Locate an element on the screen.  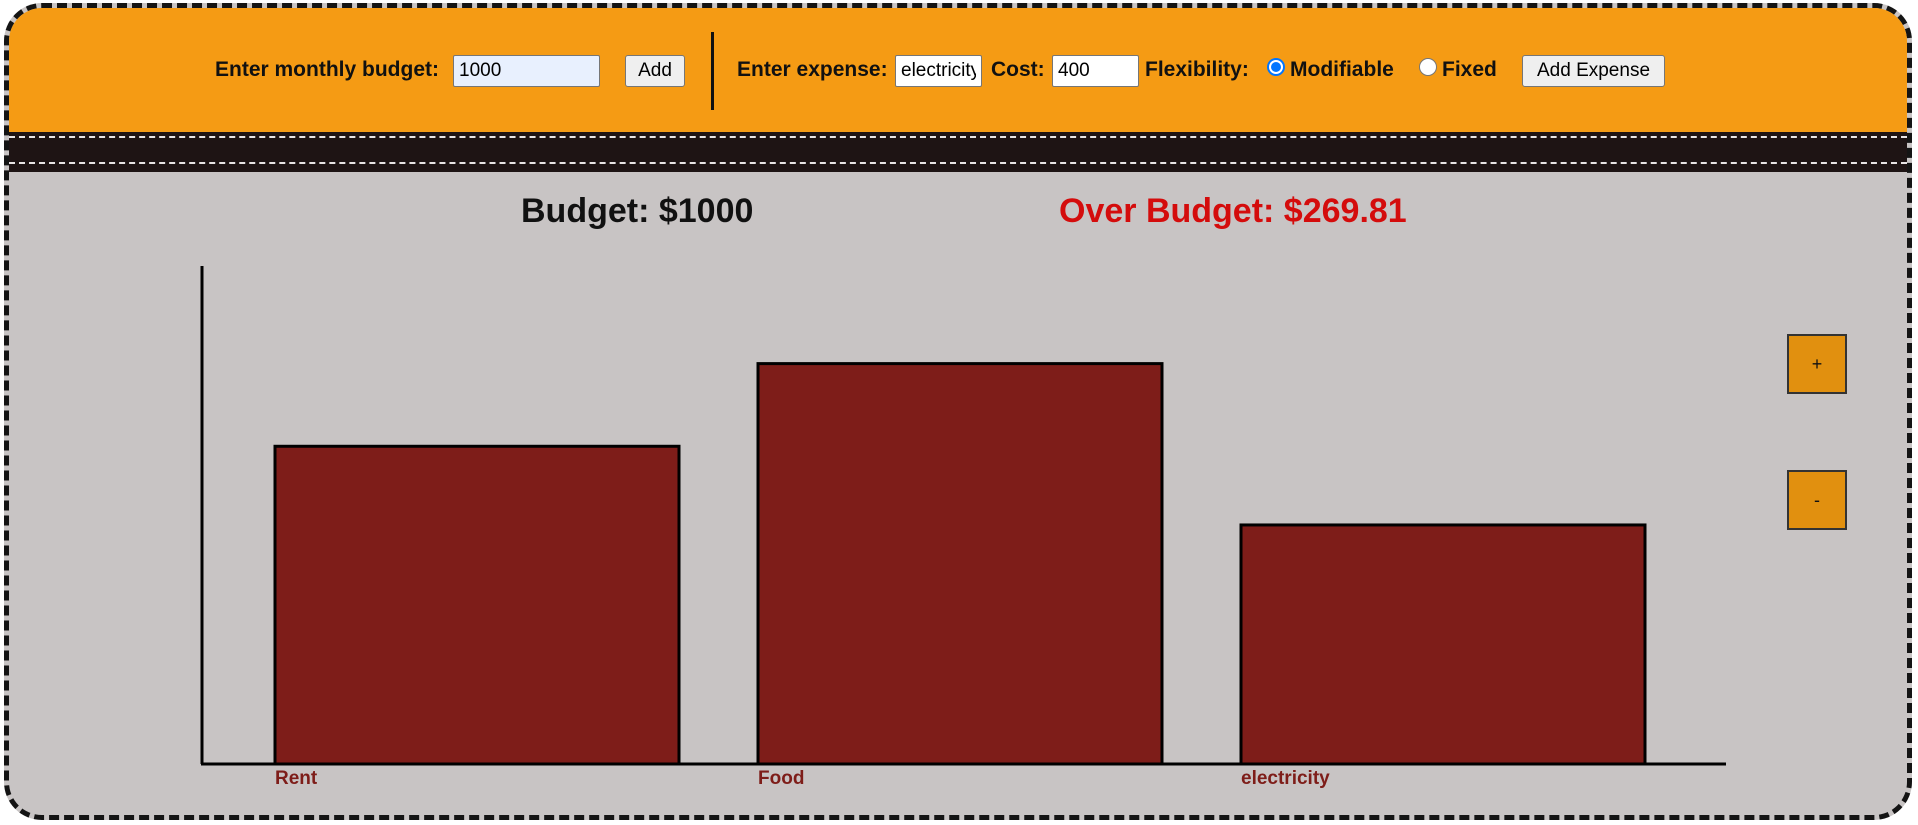
over-budget-heading: Over Budget: $269.81 is located at coordinates (1233, 211).